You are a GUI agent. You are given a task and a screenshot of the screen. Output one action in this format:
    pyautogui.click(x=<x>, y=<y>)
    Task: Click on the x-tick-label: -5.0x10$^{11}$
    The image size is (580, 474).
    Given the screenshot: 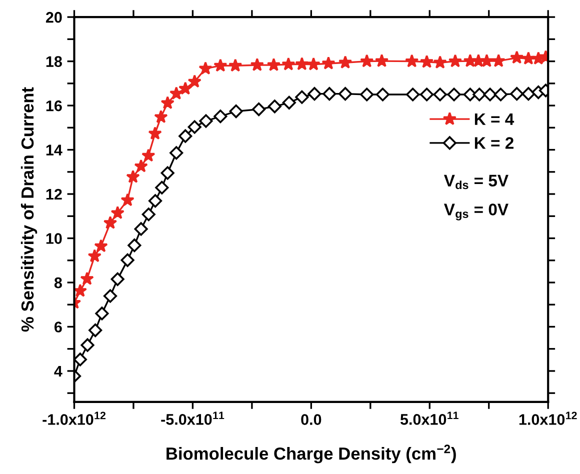 What is the action you would take?
    pyautogui.click(x=192, y=418)
    